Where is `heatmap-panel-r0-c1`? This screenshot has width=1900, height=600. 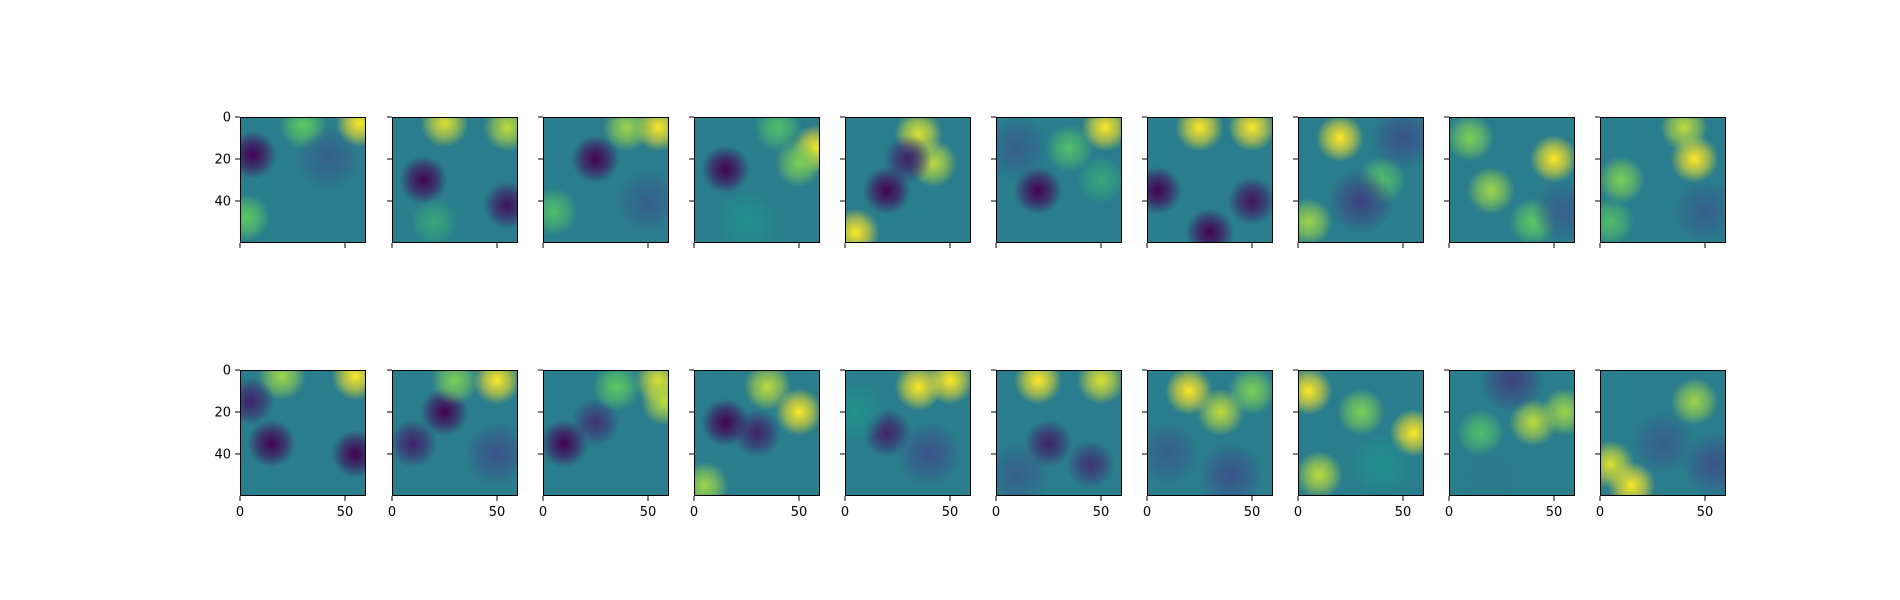 heatmap-panel-r0-c1 is located at coordinates (452, 182).